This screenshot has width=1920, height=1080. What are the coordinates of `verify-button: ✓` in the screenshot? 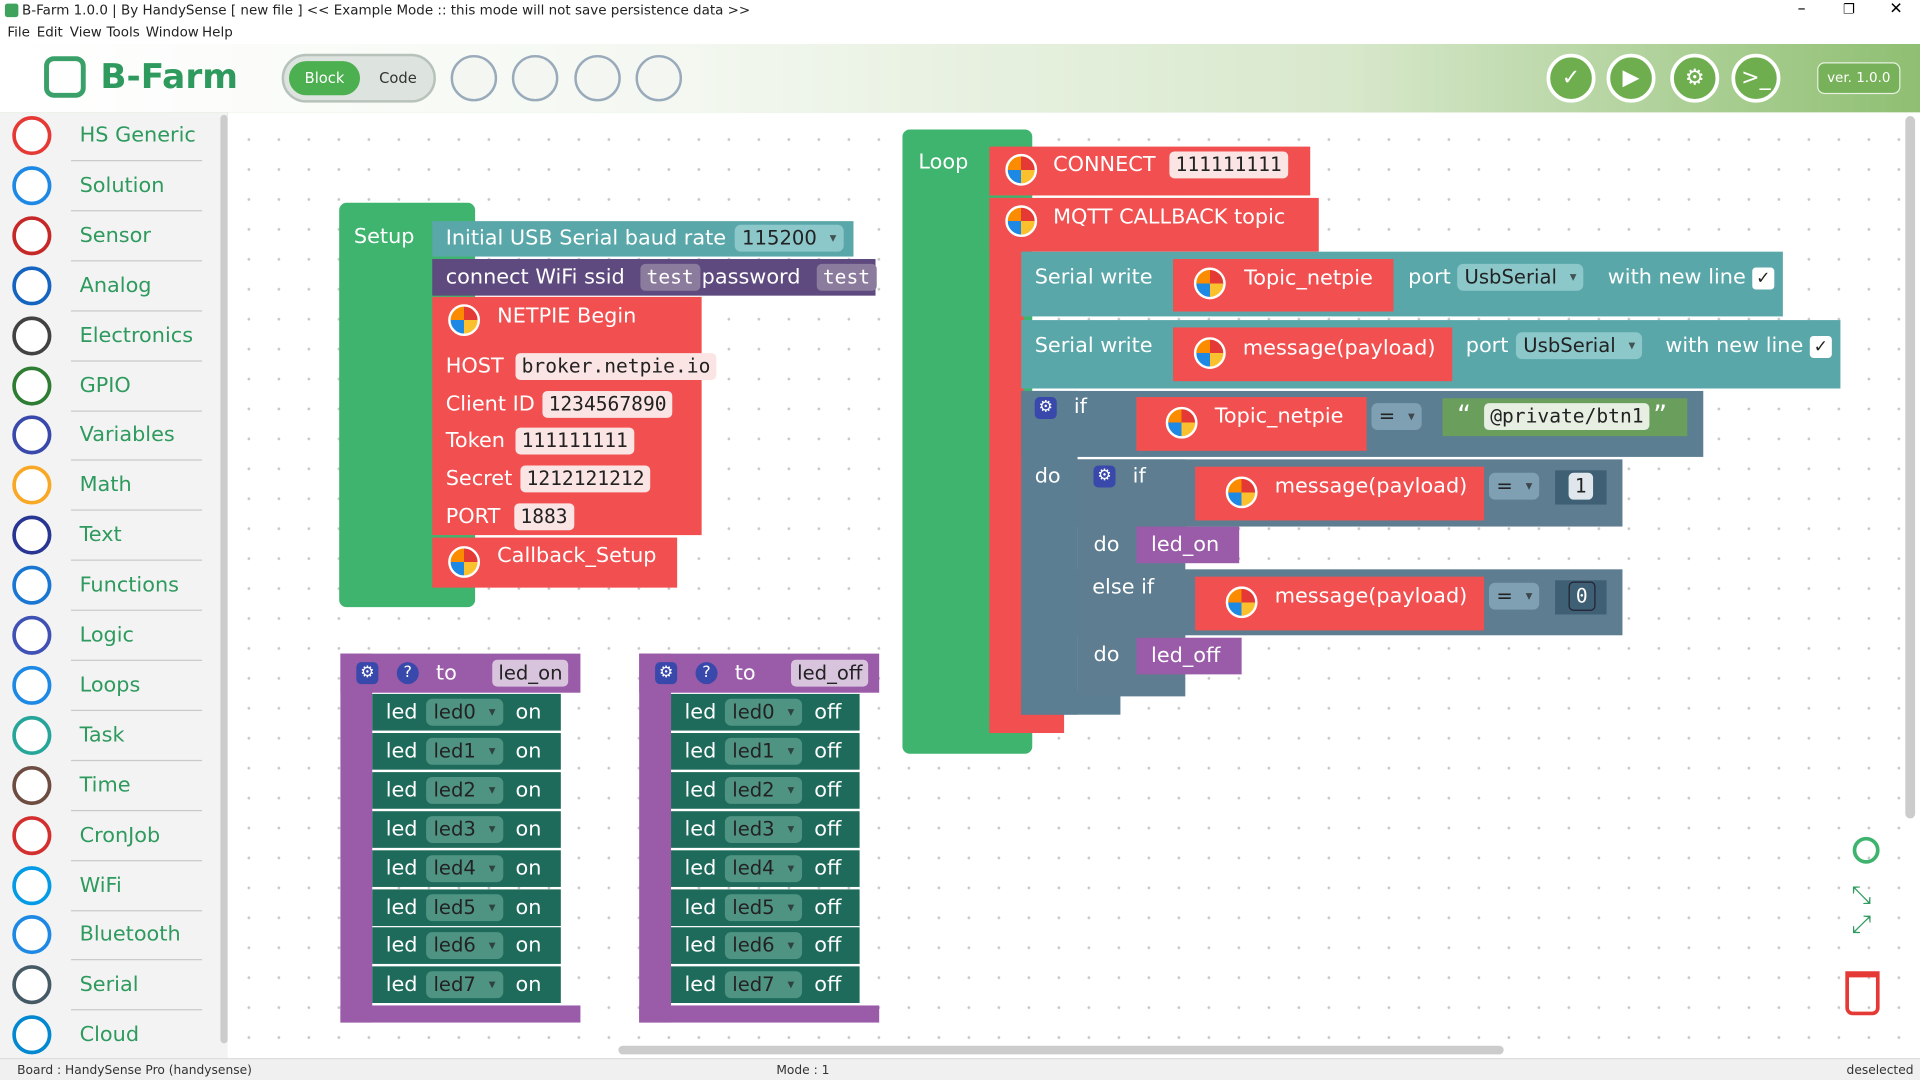 It's located at (1571, 78).